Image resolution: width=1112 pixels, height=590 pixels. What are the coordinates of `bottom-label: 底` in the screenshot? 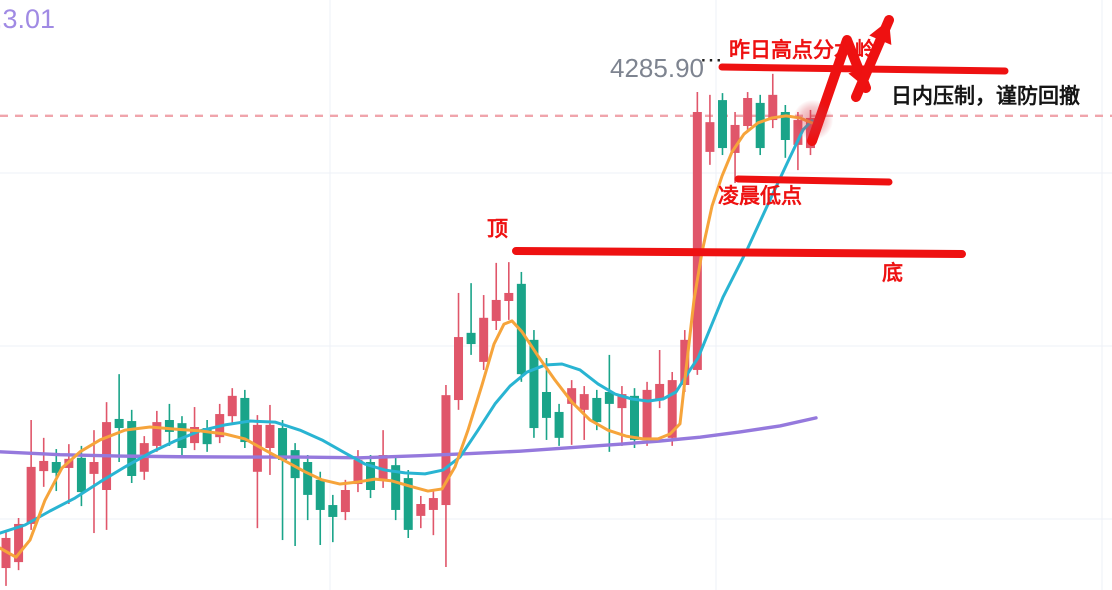 It's located at (892, 273).